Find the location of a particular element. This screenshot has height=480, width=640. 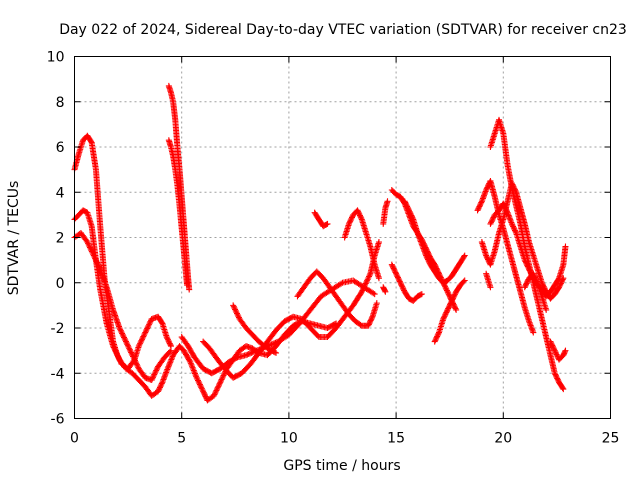

data-point-track10 is located at coordinates (327, 223).